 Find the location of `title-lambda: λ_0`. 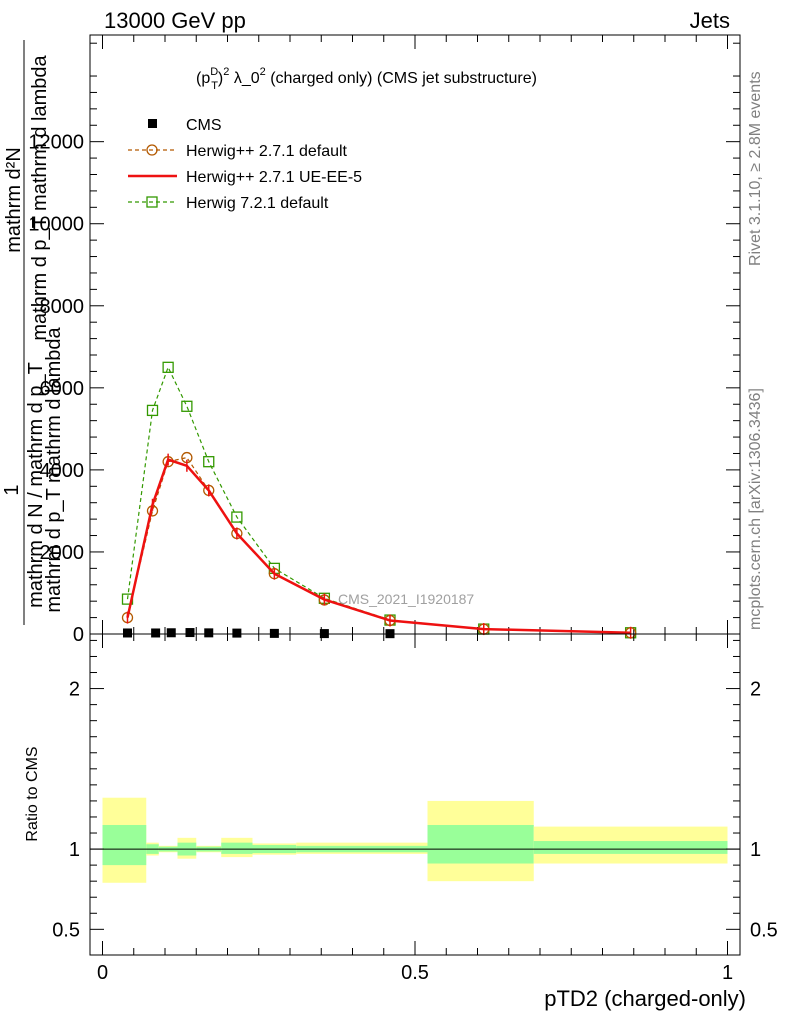

title-lambda: λ_0 is located at coordinates (244, 78).